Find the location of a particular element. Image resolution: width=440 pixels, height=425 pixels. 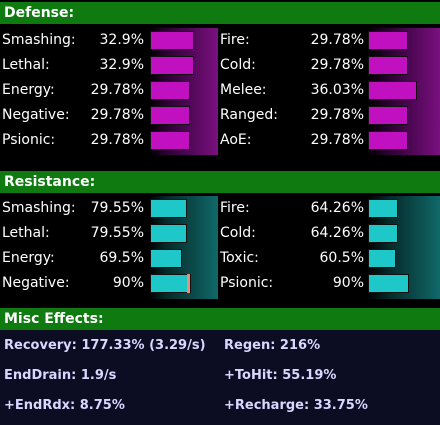

defense-left-label: Smashing: is located at coordinates (39, 40).